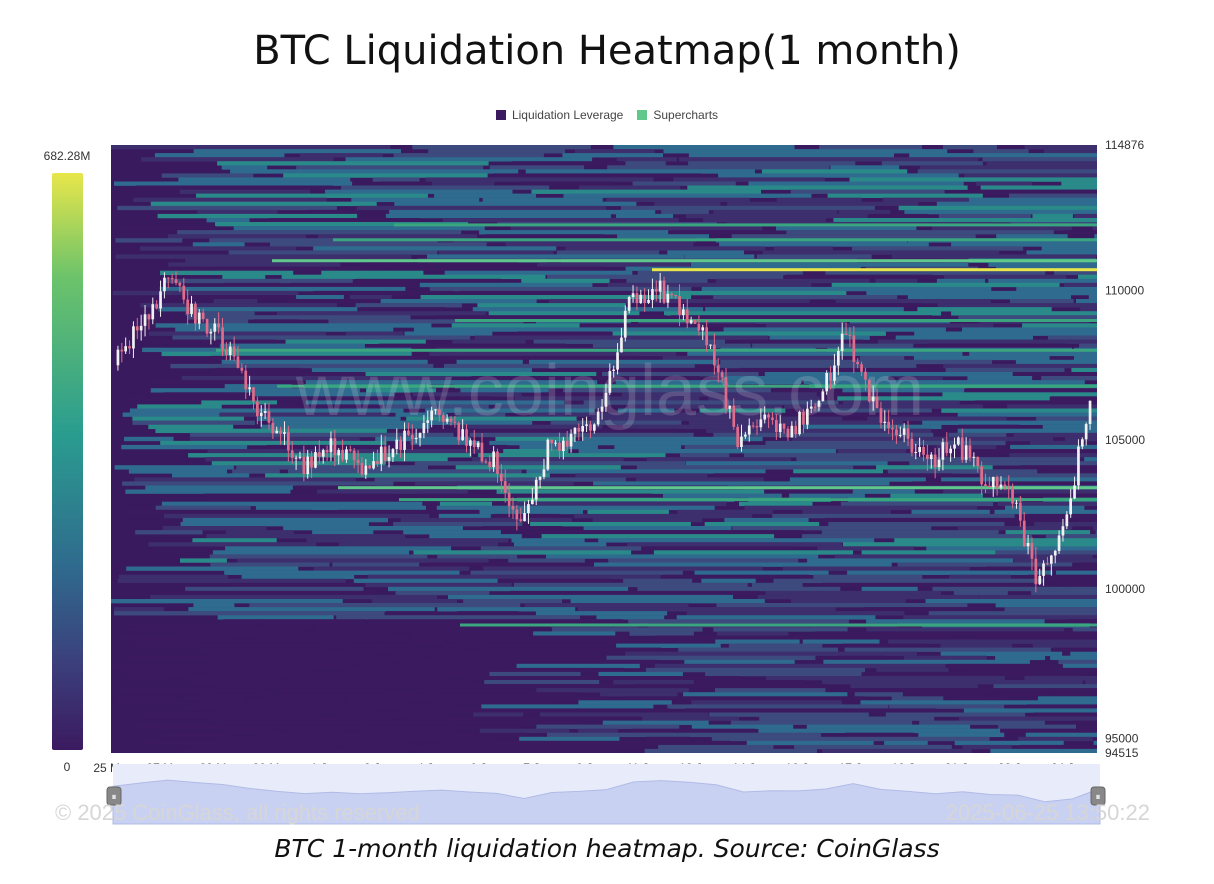  I want to click on navigator-handle-right: ⏸, so click(1098, 796).